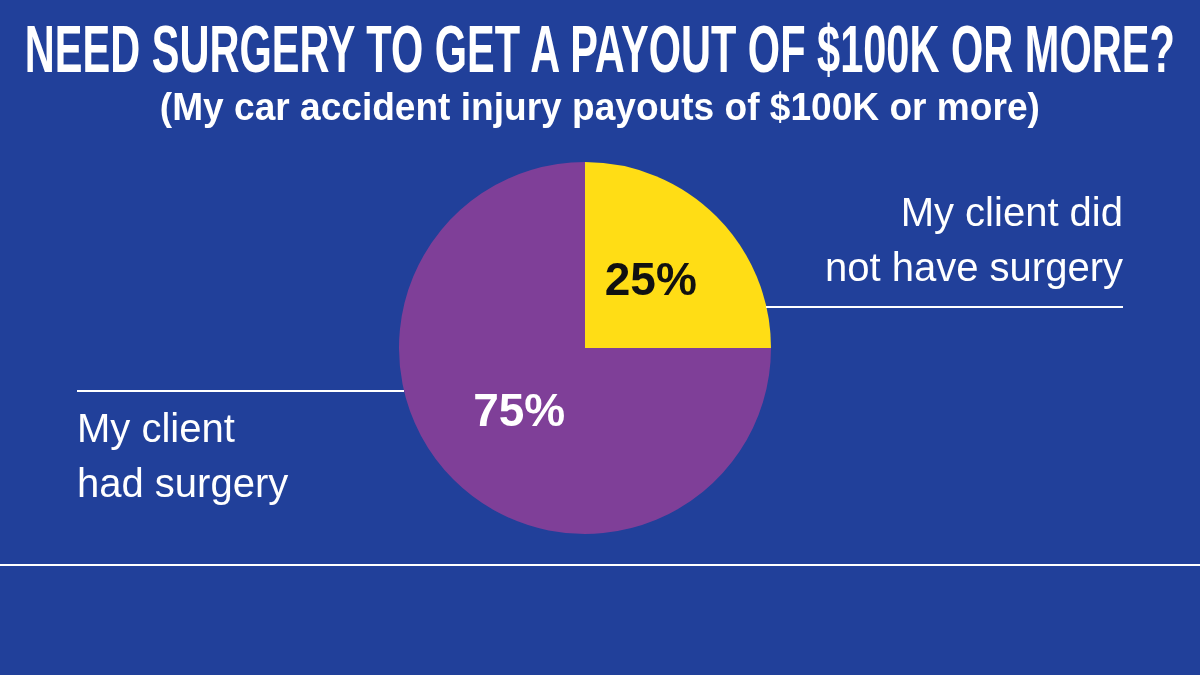  I want to click on slice-label: My client had surgery, so click(183, 455).